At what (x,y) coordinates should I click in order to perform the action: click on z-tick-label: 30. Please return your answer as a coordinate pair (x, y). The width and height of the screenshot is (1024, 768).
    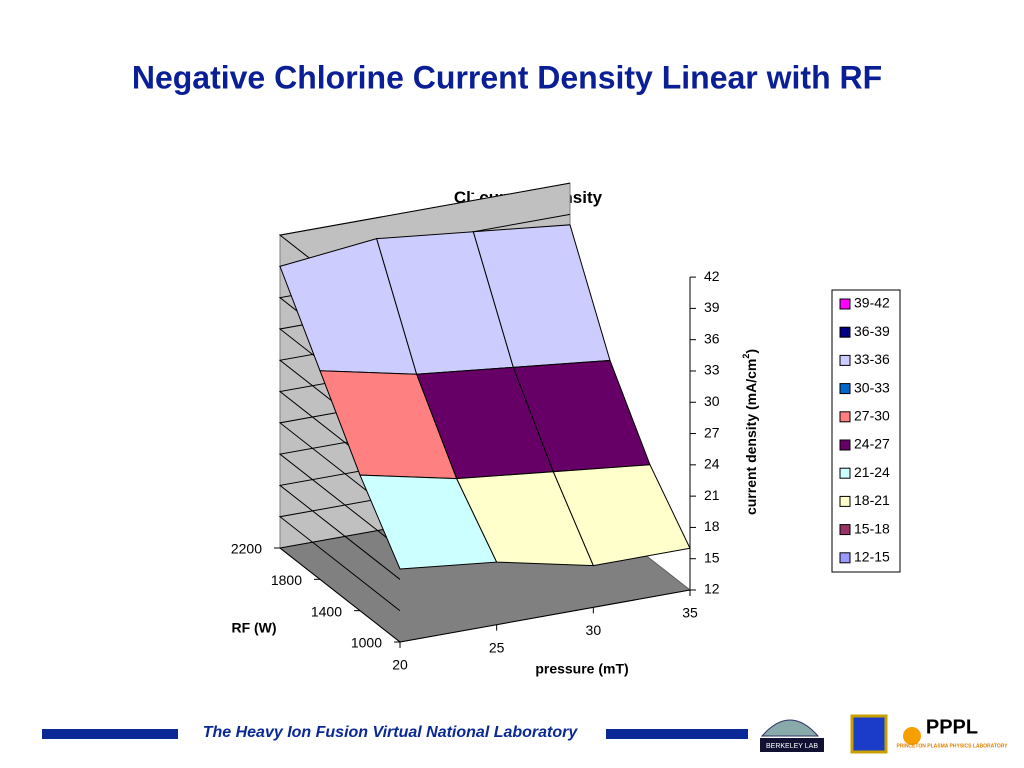
    Looking at the image, I should click on (712, 401).